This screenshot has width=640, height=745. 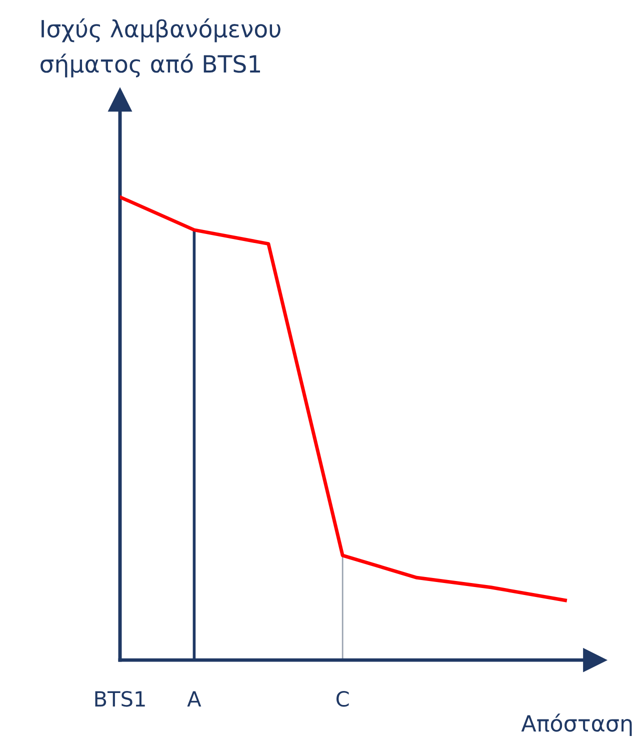 What do you see at coordinates (342, 698) in the screenshot?
I see `x-tick-label: C` at bounding box center [342, 698].